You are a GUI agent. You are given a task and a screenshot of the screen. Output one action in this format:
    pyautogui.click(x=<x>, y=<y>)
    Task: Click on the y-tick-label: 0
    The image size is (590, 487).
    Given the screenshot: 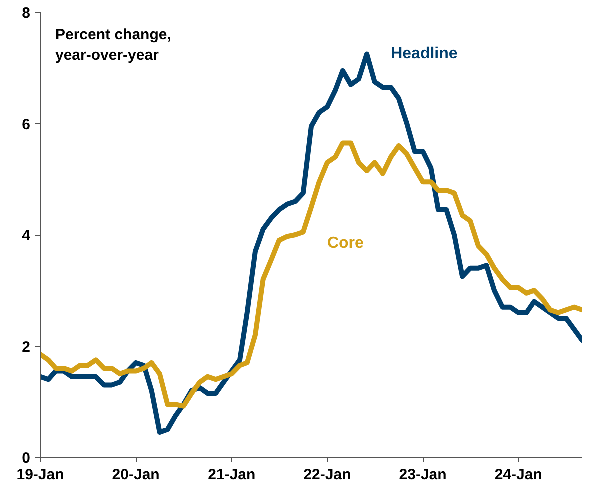 What is the action you would take?
    pyautogui.click(x=26, y=458)
    